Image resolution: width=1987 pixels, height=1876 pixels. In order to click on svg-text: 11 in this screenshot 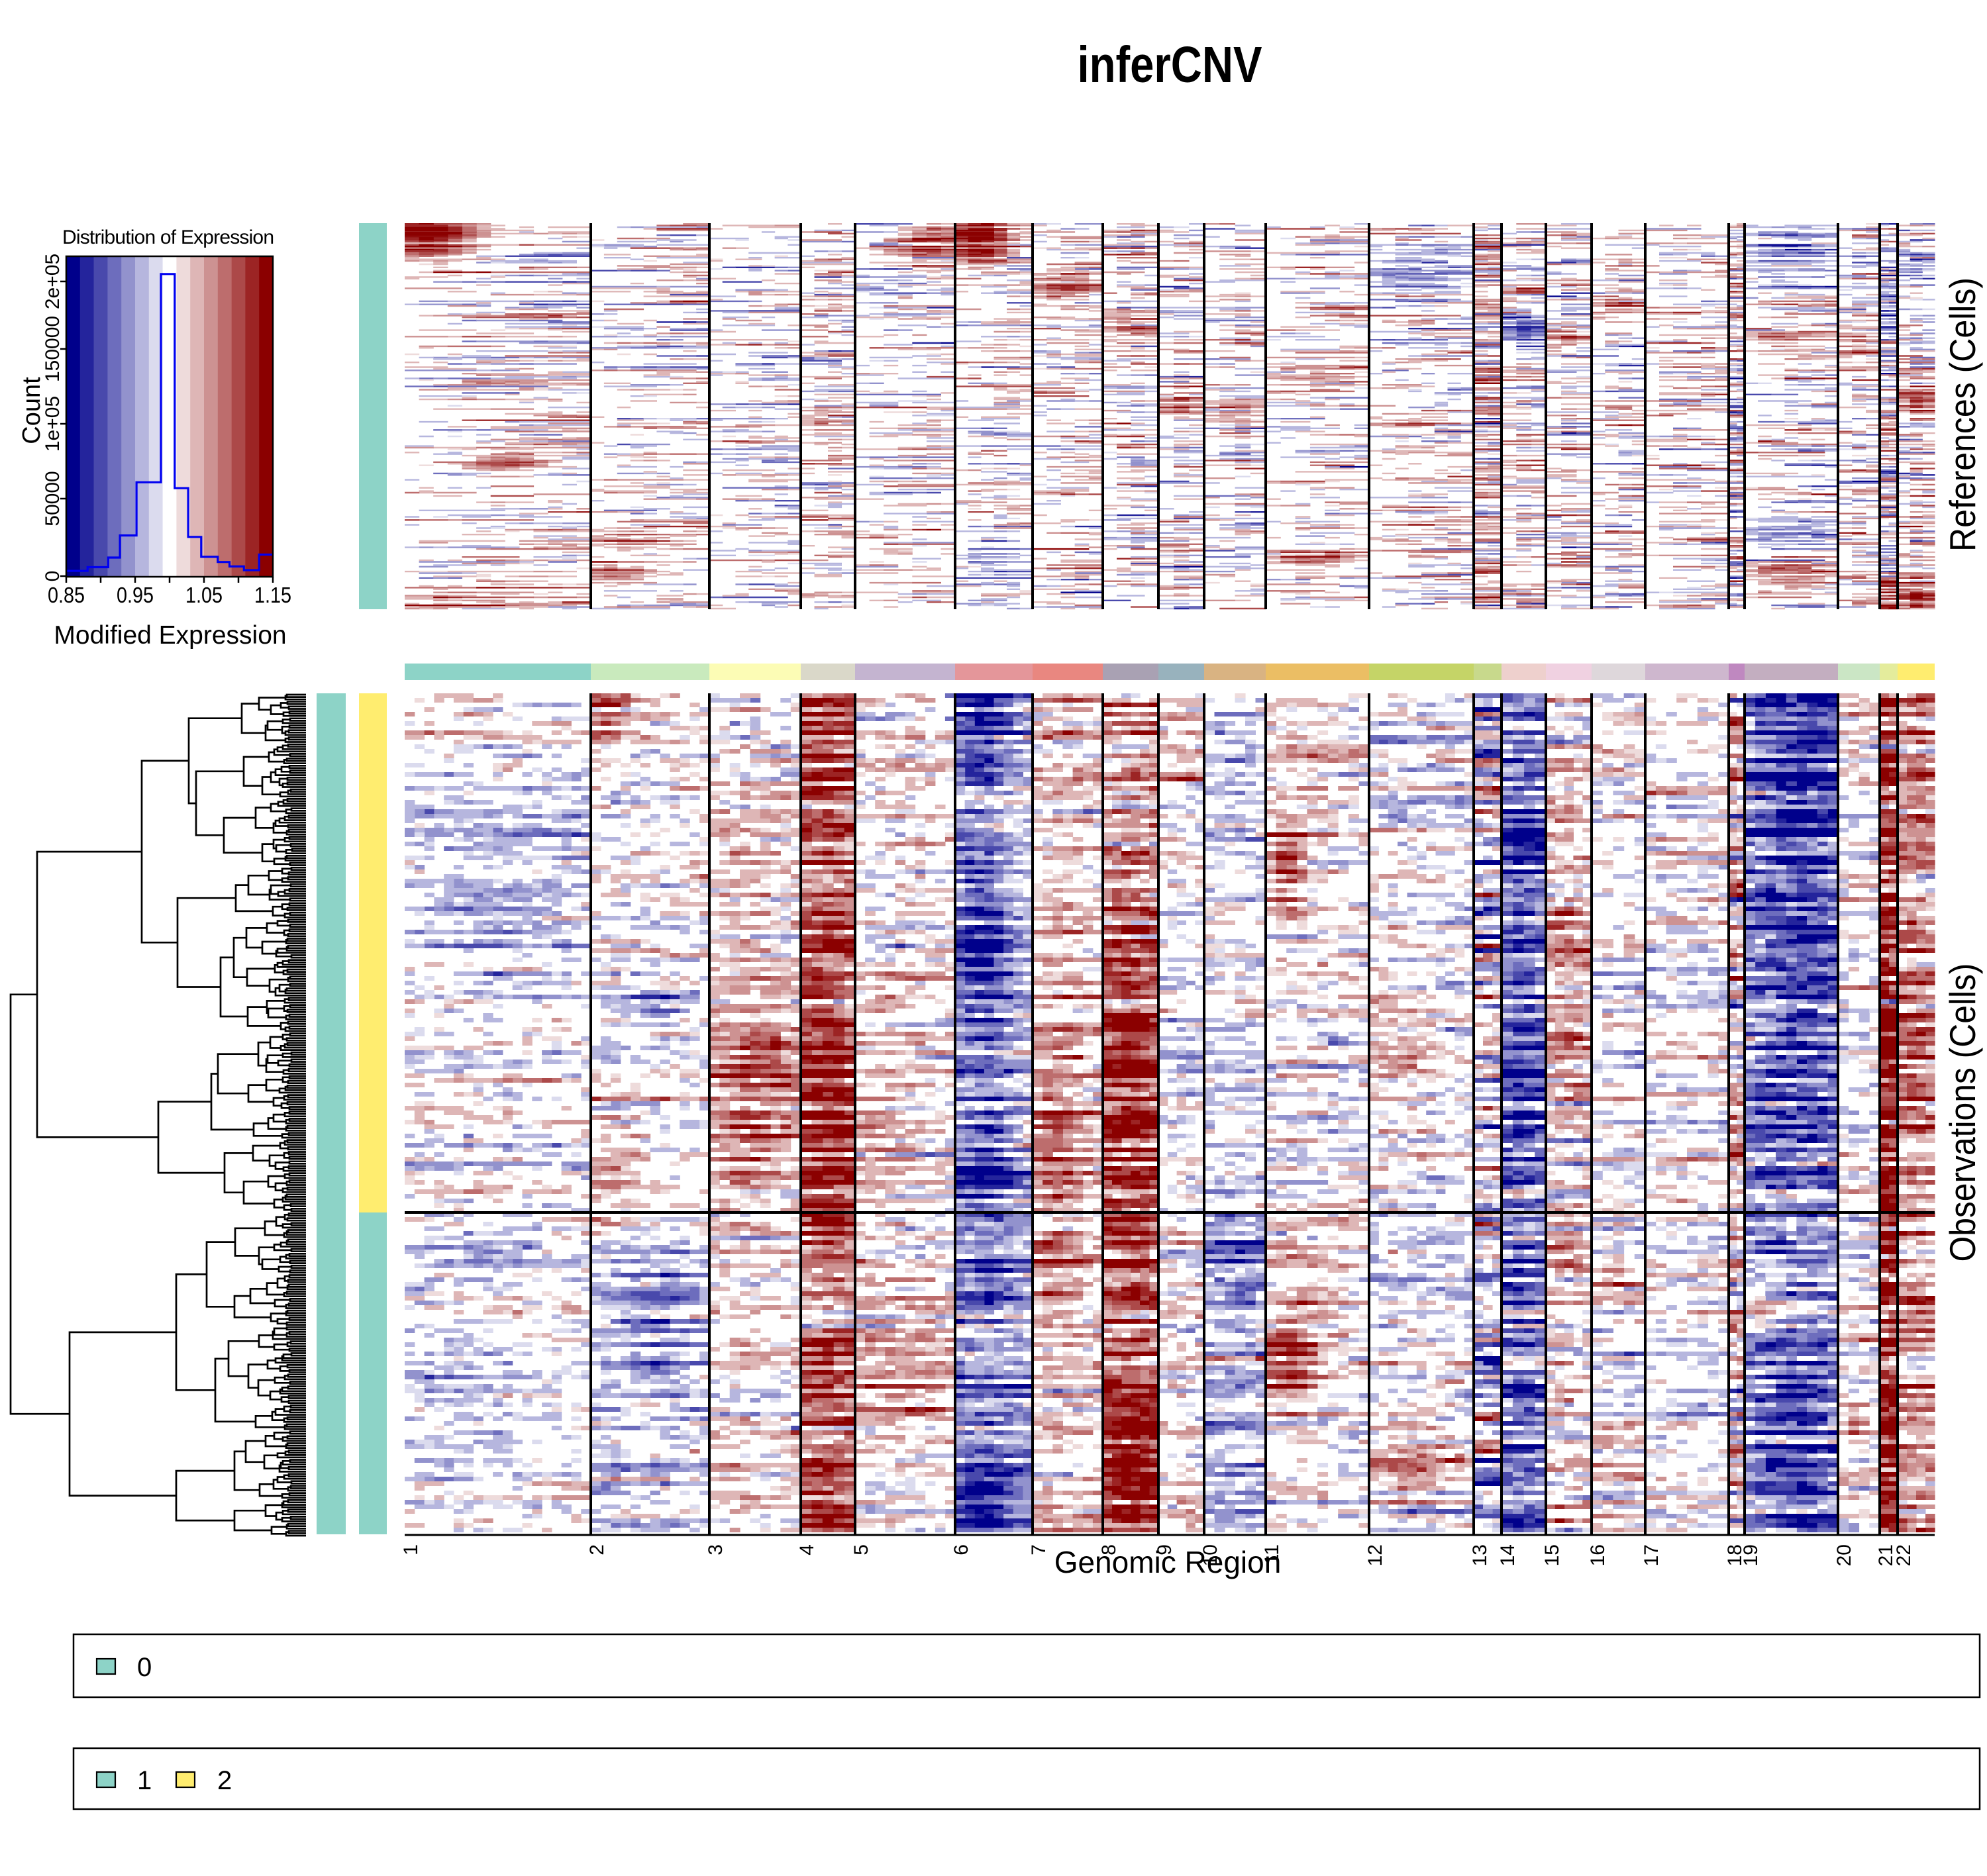, I will do `click(1272, 1554)`.